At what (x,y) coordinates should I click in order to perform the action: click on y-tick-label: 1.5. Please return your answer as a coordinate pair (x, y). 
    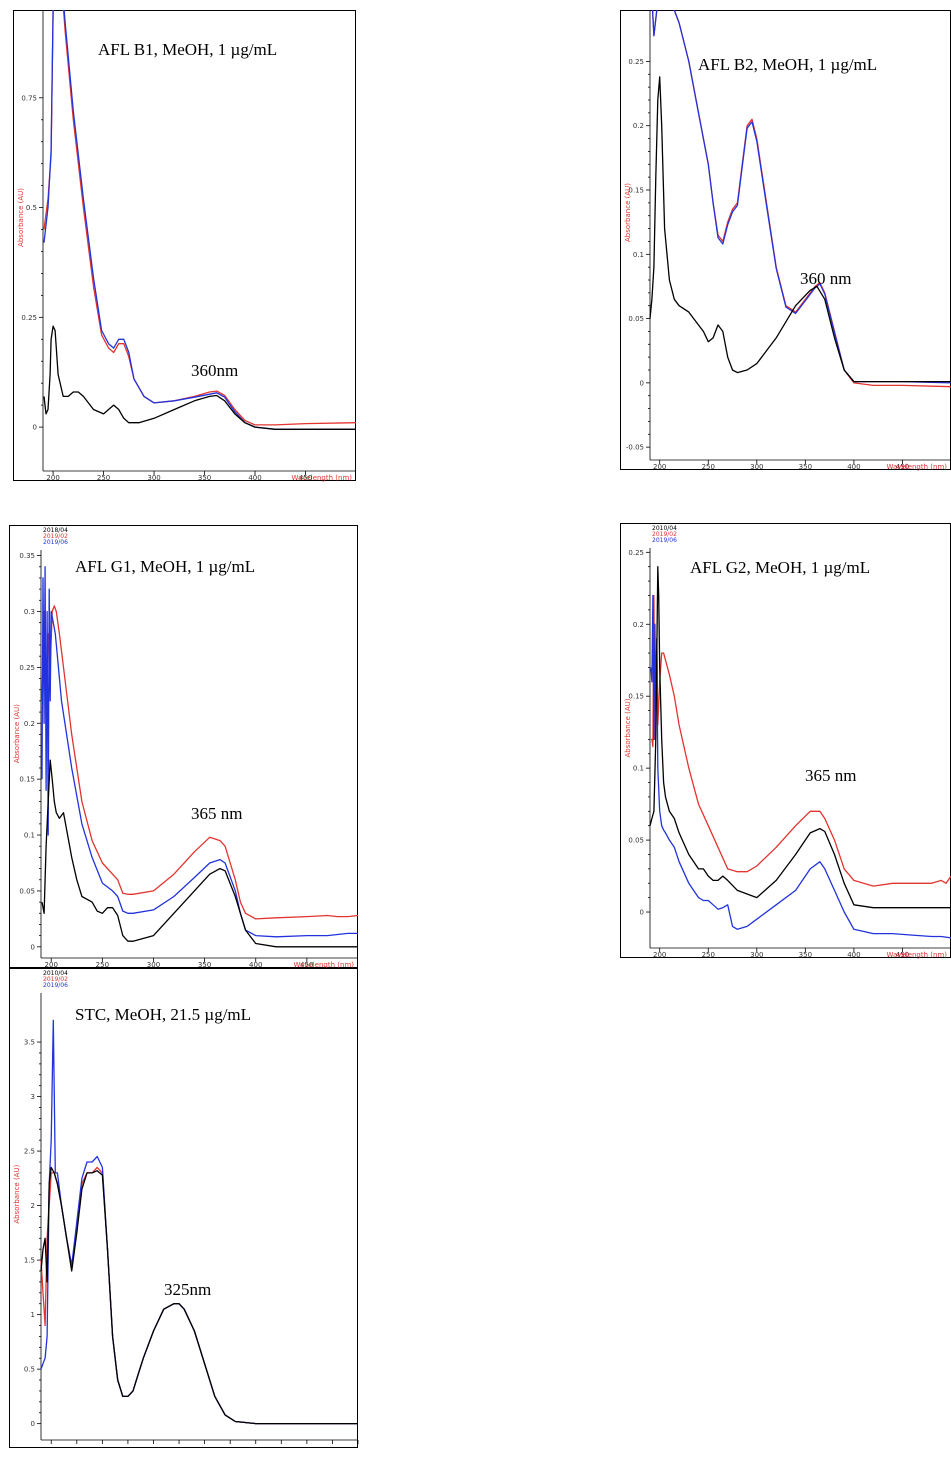
    Looking at the image, I should click on (29, 1261).